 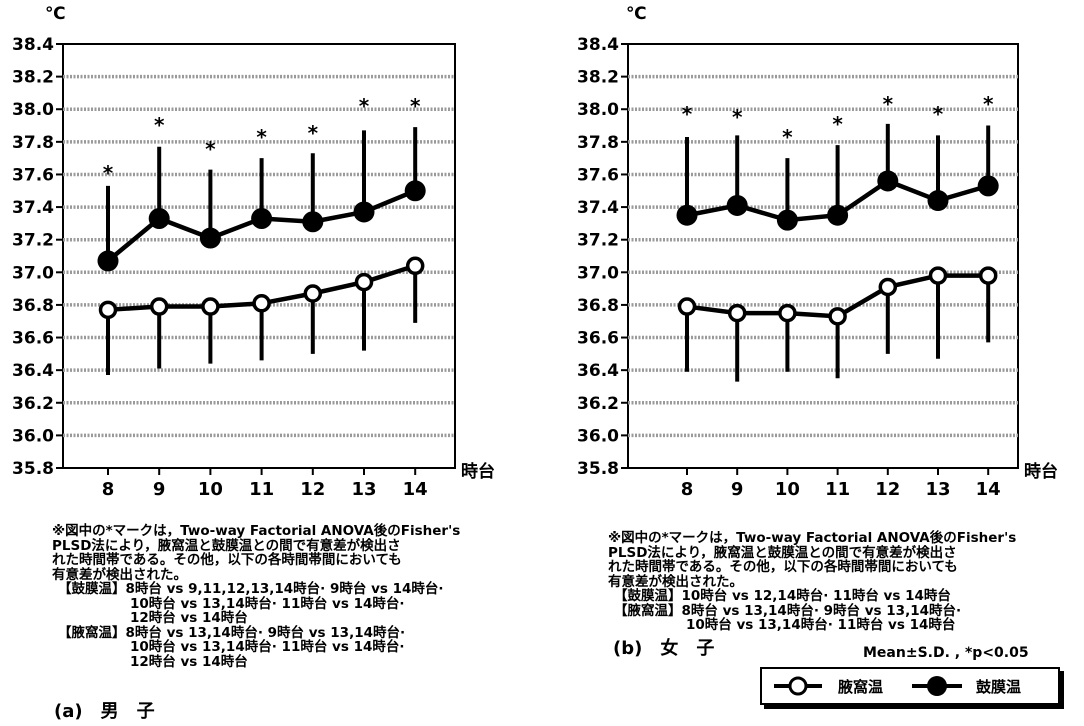 What do you see at coordinates (33, 78) in the screenshot?
I see `y-tick-label: 38.2` at bounding box center [33, 78].